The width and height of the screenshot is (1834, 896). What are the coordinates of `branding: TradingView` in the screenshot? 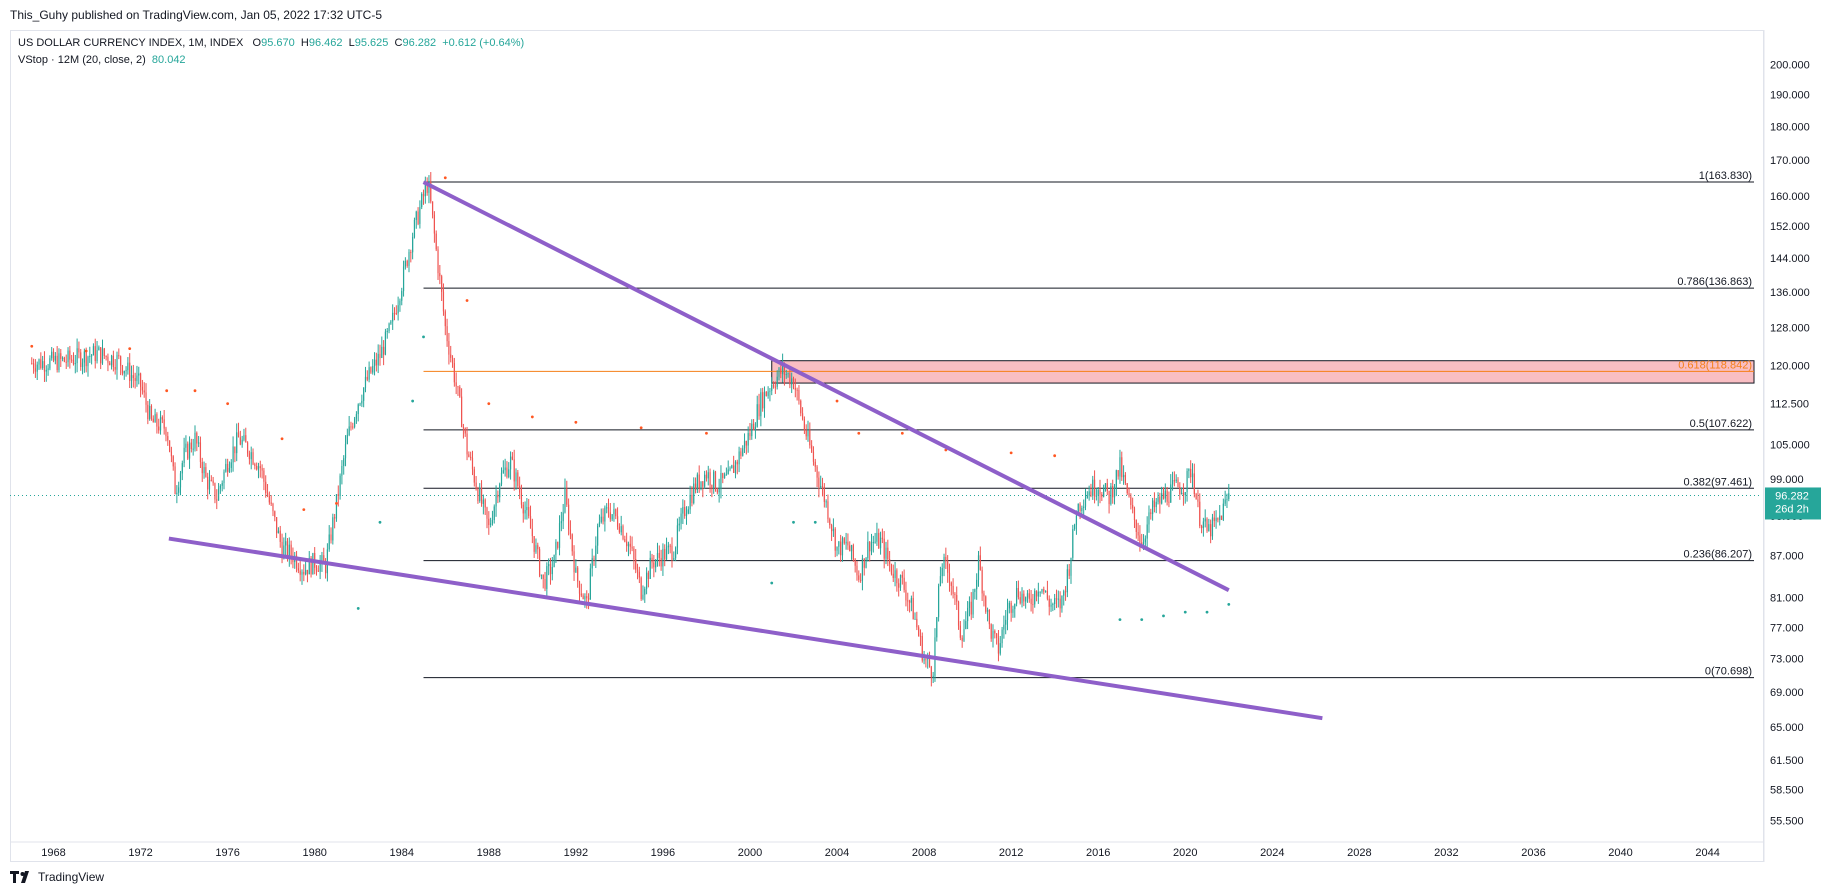 It's located at (57, 877).